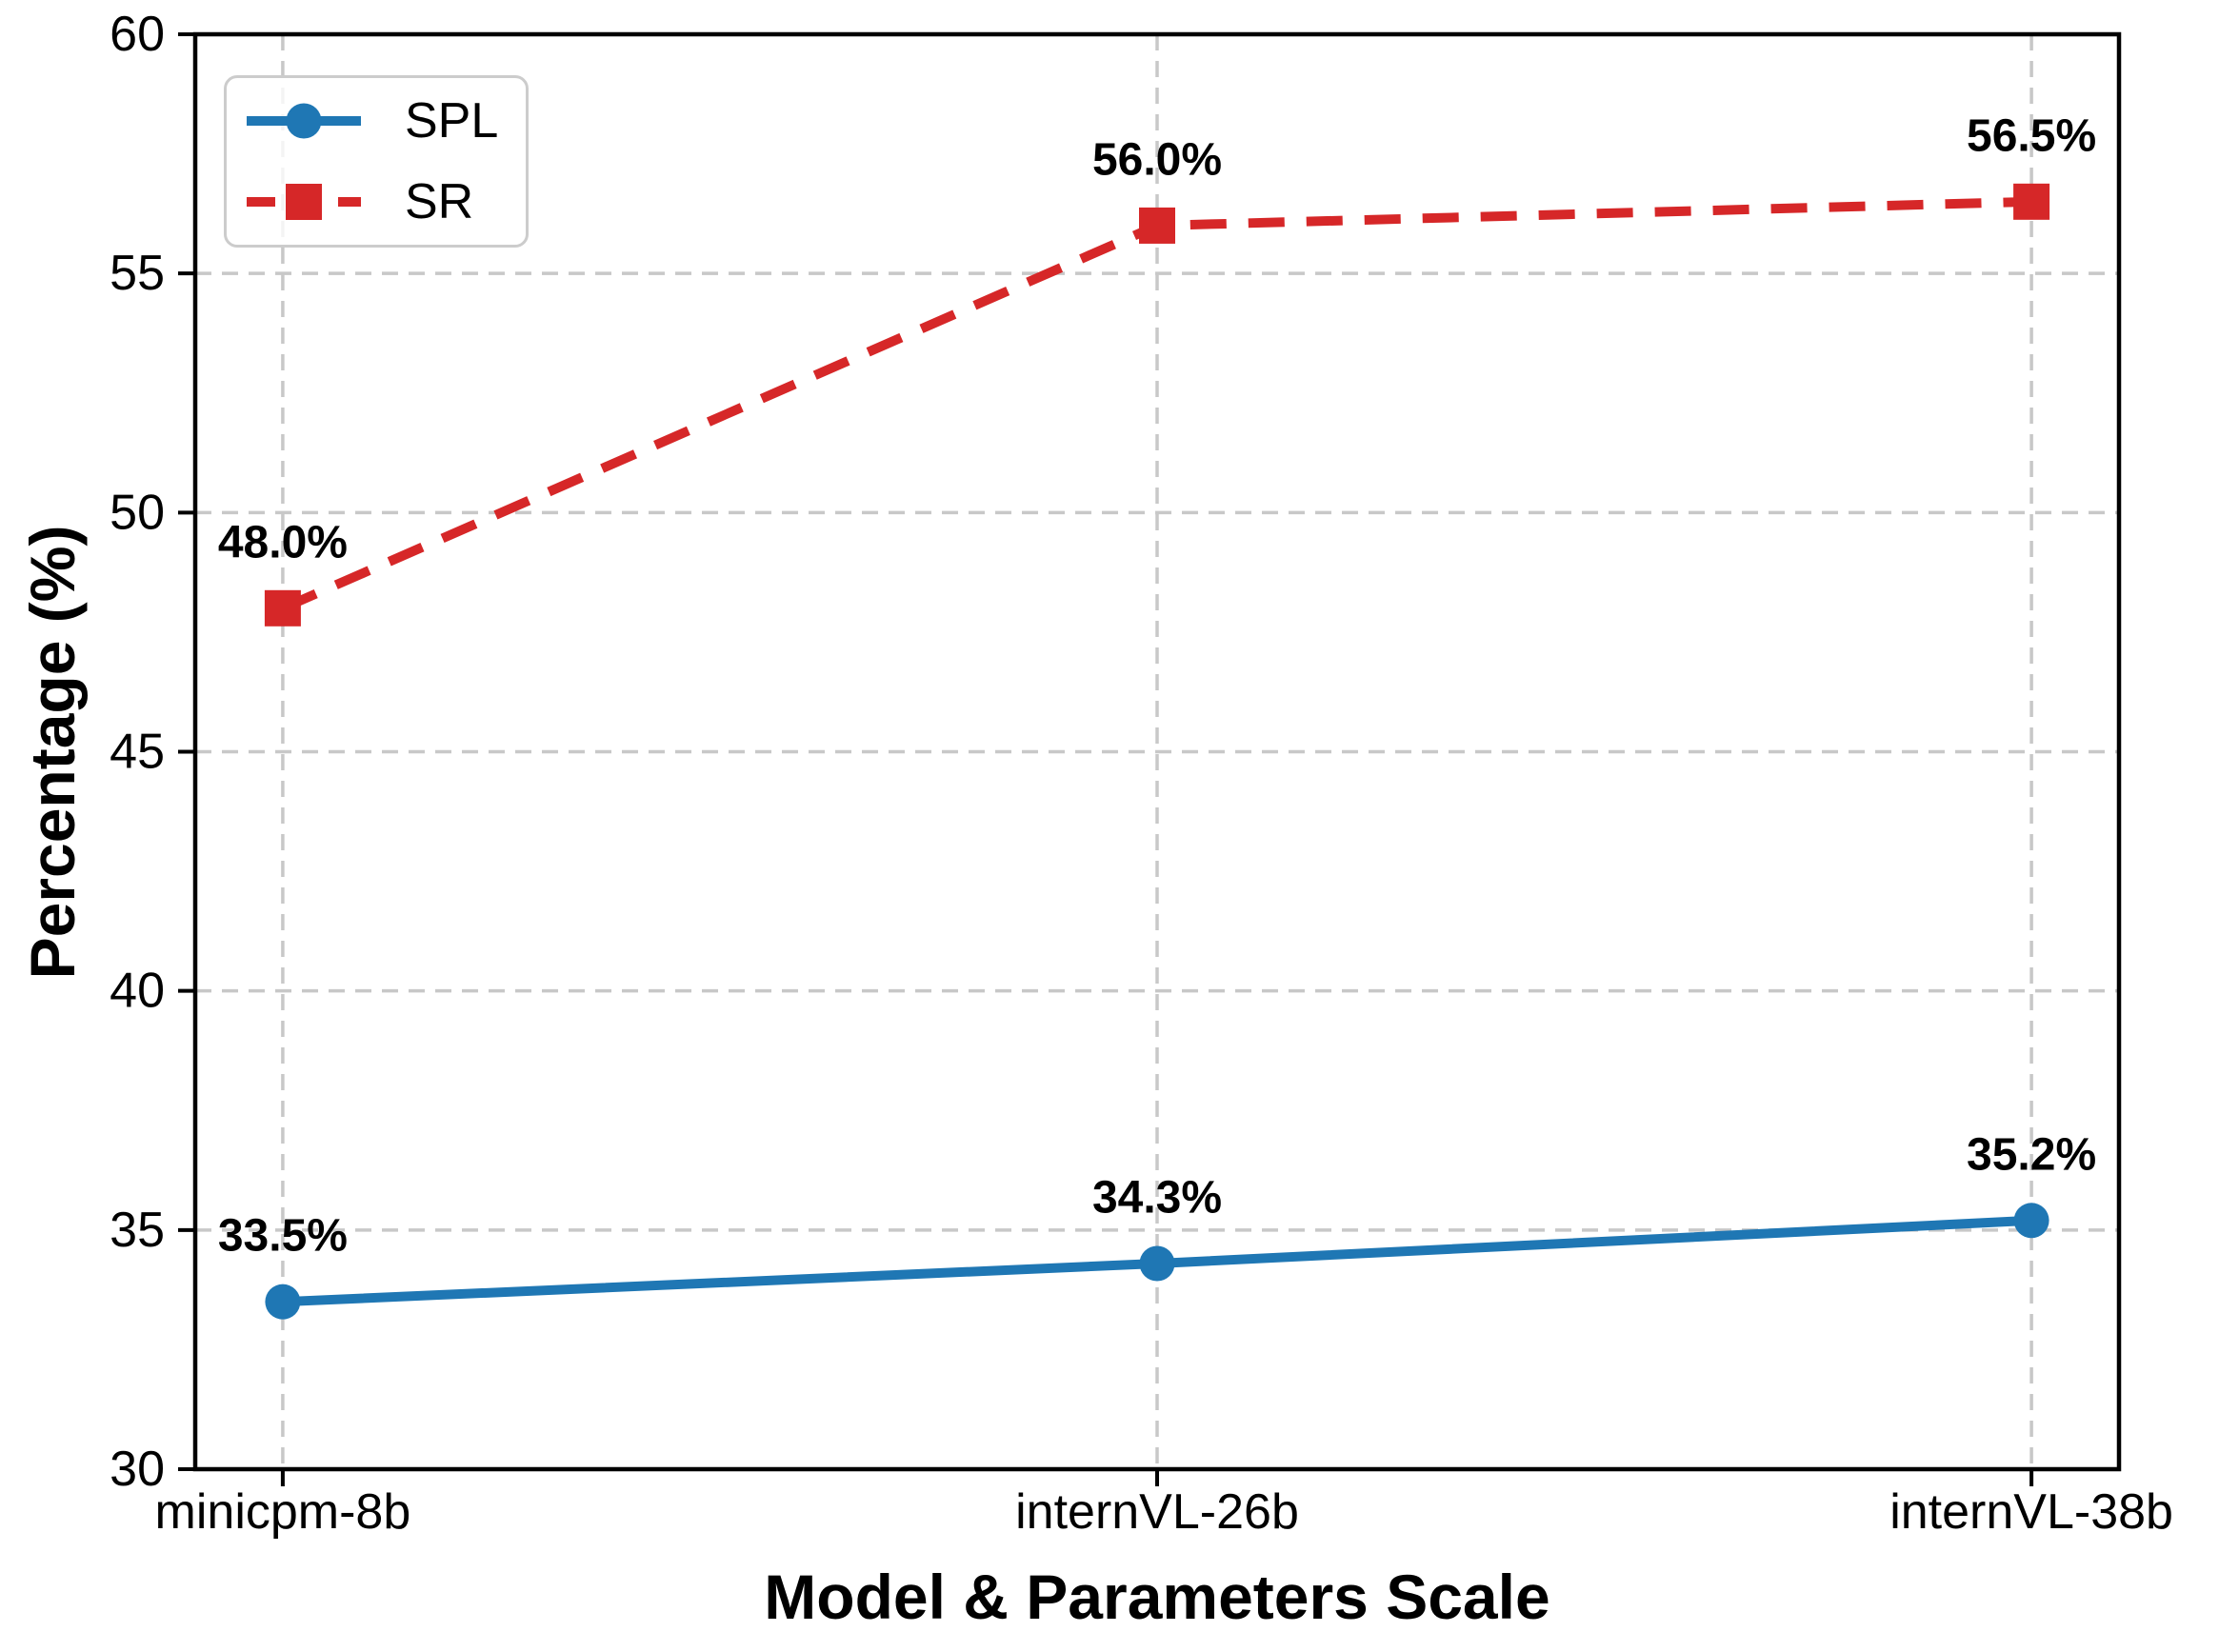 This screenshot has height=1652, width=2219. I want to click on sr-sample-marker-icon, so click(304, 202).